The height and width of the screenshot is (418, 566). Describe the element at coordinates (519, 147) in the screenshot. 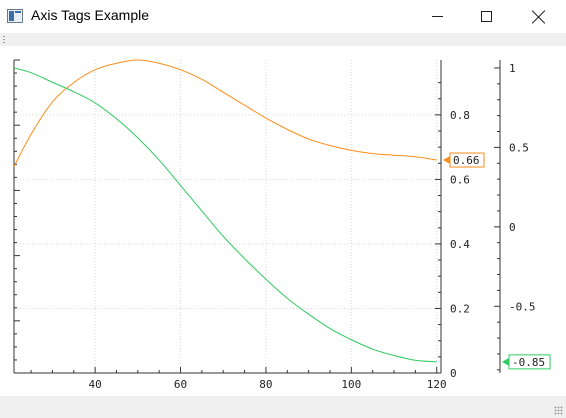

I see `y-outer-tick-label: 0.5` at that location.